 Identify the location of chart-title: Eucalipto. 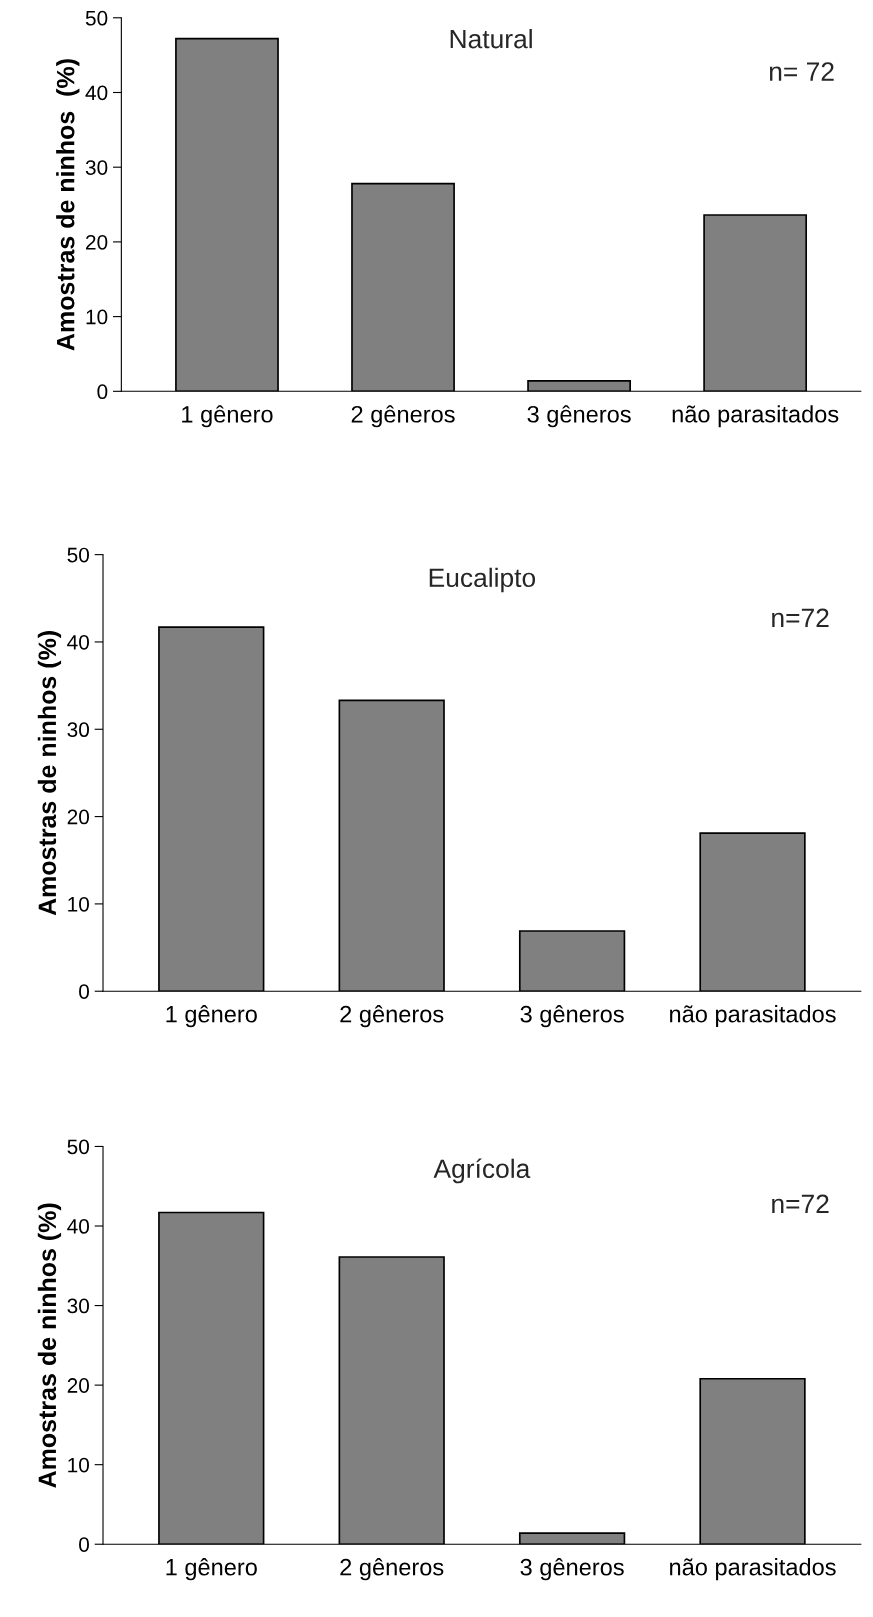
(482, 580).